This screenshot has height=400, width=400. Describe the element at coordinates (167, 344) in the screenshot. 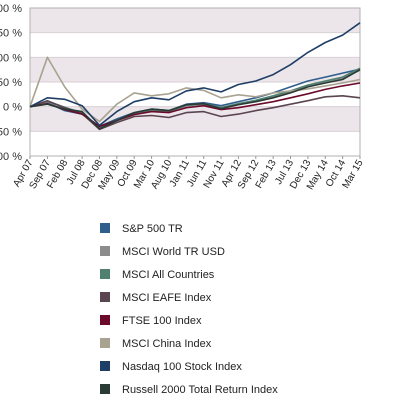

I see `legend-label: MSCI China Index` at that location.